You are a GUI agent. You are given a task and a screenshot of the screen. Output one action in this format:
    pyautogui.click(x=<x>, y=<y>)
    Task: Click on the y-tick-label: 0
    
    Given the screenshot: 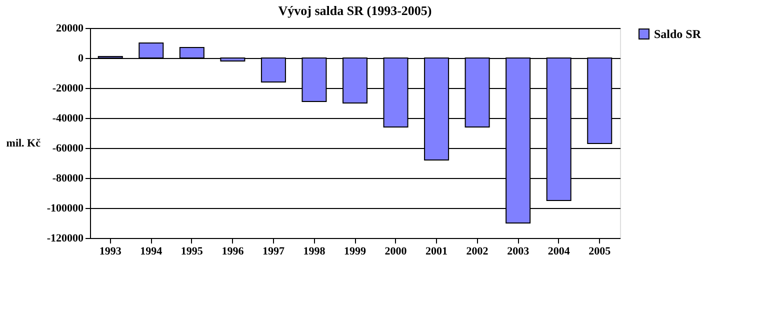 What is the action you would take?
    pyautogui.click(x=81, y=58)
    